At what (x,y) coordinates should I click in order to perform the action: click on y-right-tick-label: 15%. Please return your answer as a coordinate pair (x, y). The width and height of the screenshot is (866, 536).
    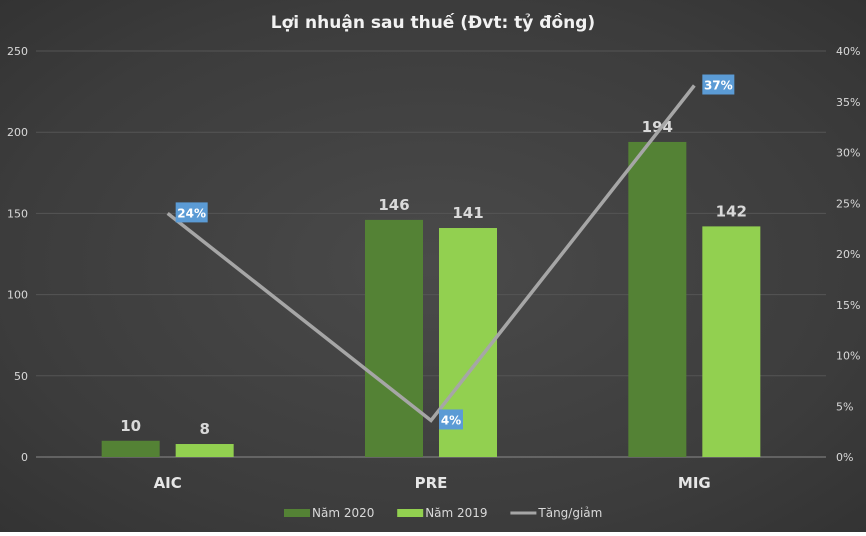
    Looking at the image, I should click on (848, 305).